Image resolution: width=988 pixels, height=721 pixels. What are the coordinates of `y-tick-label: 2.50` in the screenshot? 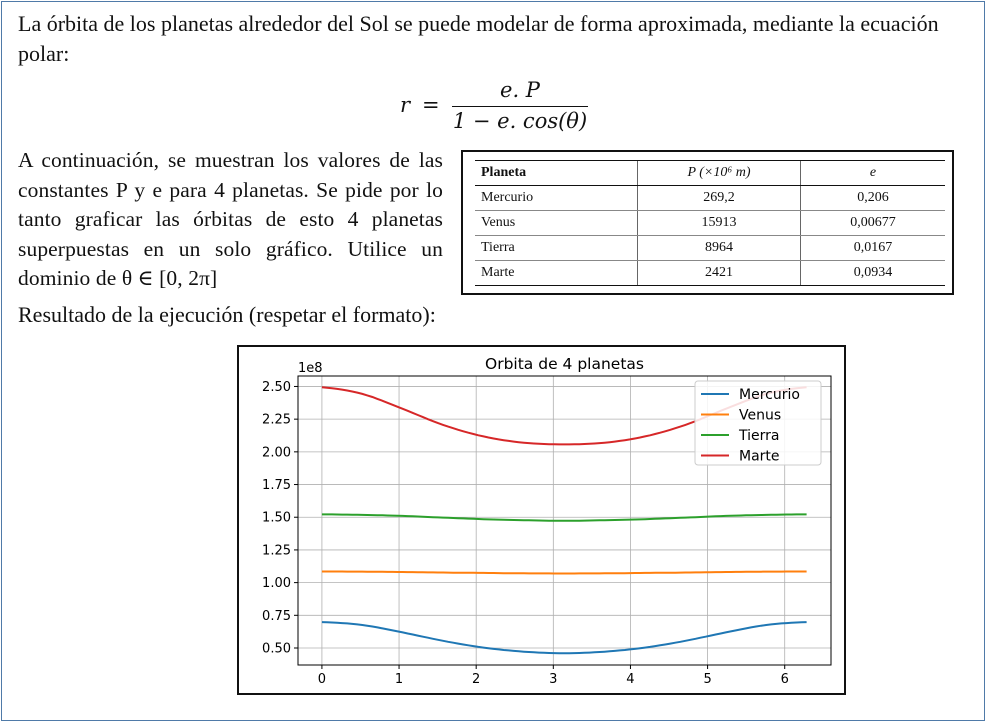 It's located at (276, 387).